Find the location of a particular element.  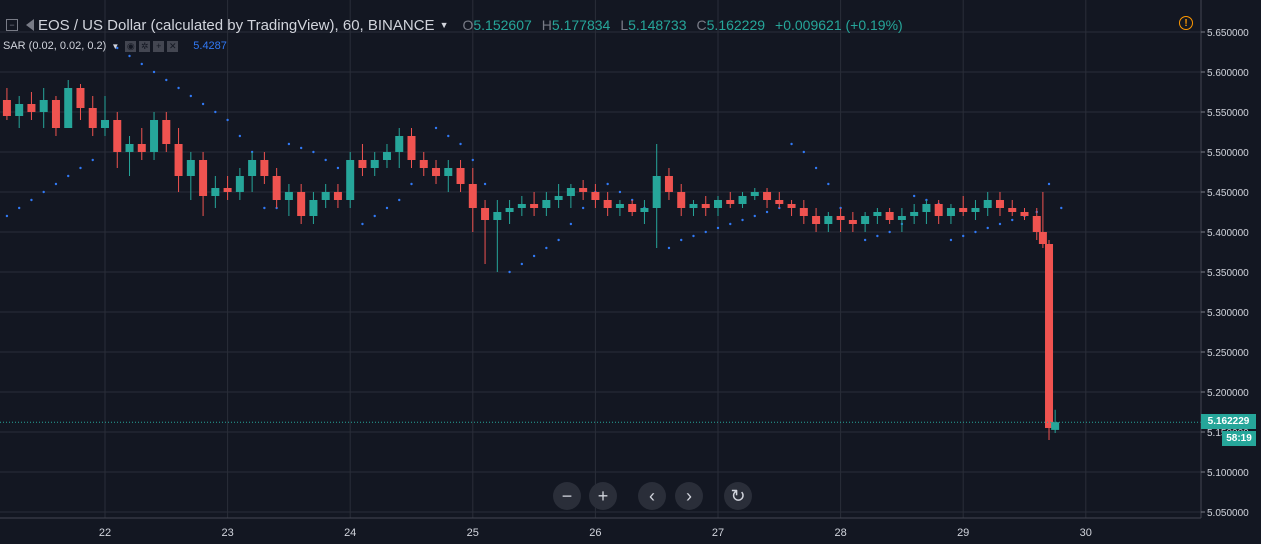

price-tick-label: 5.550000 is located at coordinates (1228, 113).